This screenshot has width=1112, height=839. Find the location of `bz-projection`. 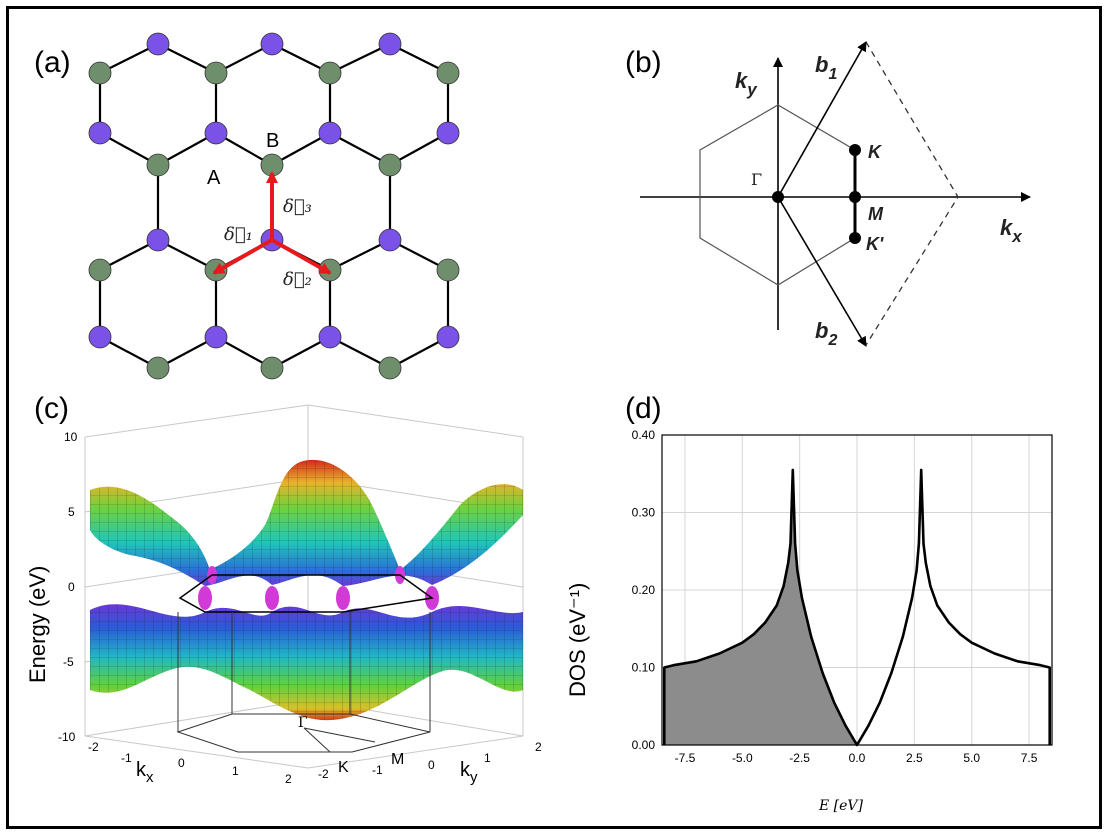

bz-projection is located at coordinates (303, 682).